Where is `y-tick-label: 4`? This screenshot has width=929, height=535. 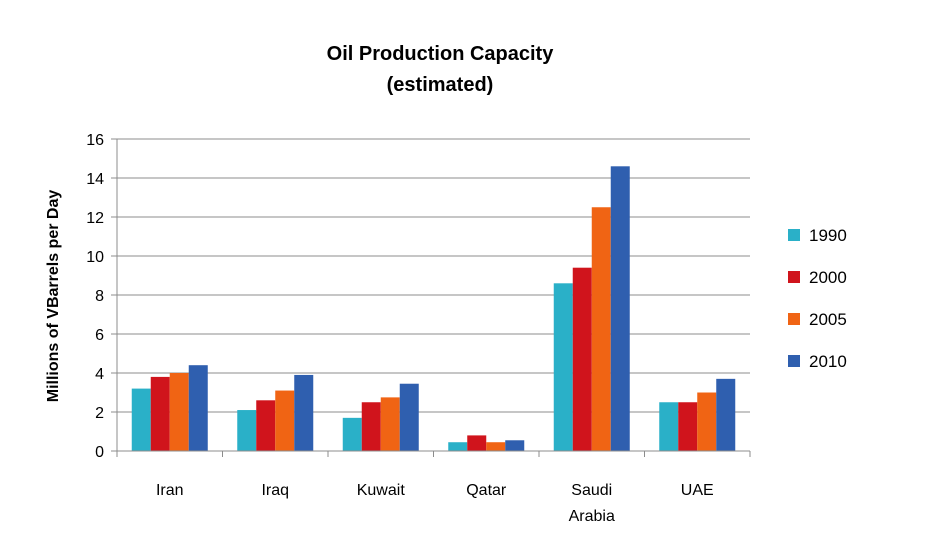
y-tick-label: 4 is located at coordinates (99, 374).